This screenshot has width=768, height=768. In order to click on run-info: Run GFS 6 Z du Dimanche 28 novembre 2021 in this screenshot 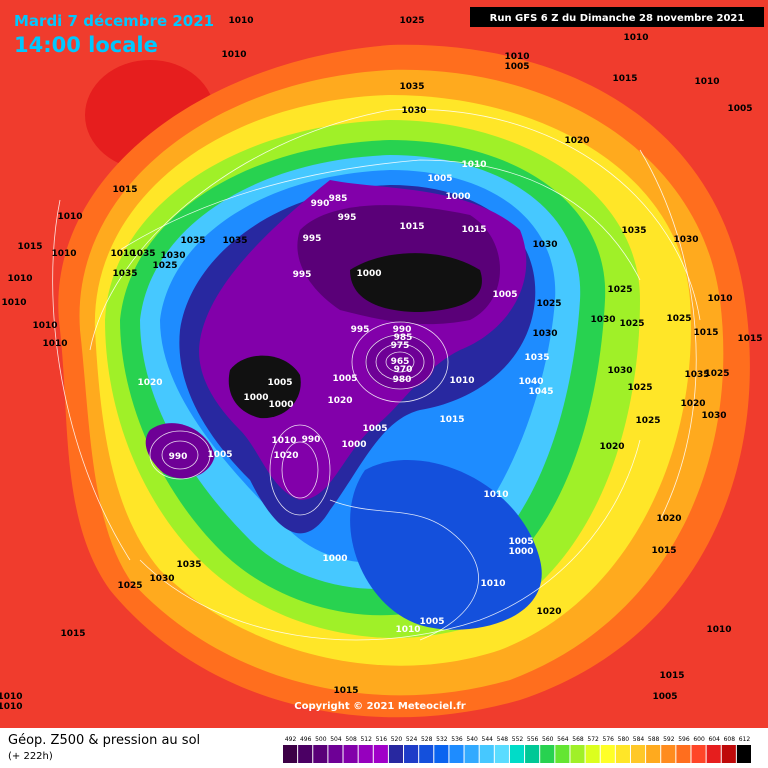, I will do `click(617, 18)`.